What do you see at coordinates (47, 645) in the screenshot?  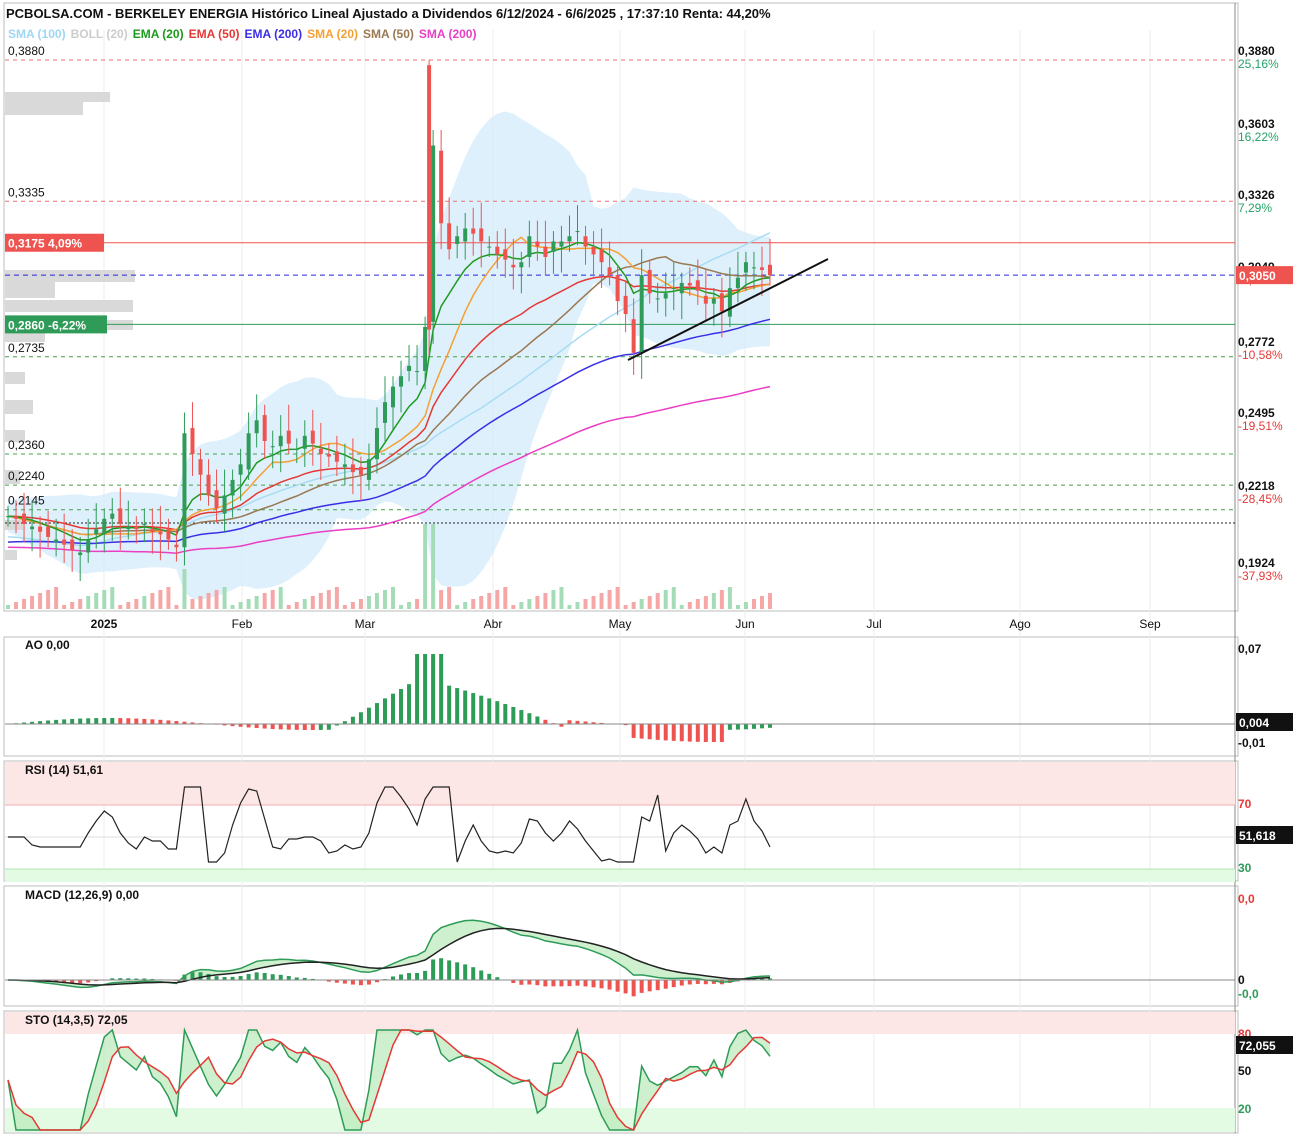 I see `ao-label: AO 0,00` at bounding box center [47, 645].